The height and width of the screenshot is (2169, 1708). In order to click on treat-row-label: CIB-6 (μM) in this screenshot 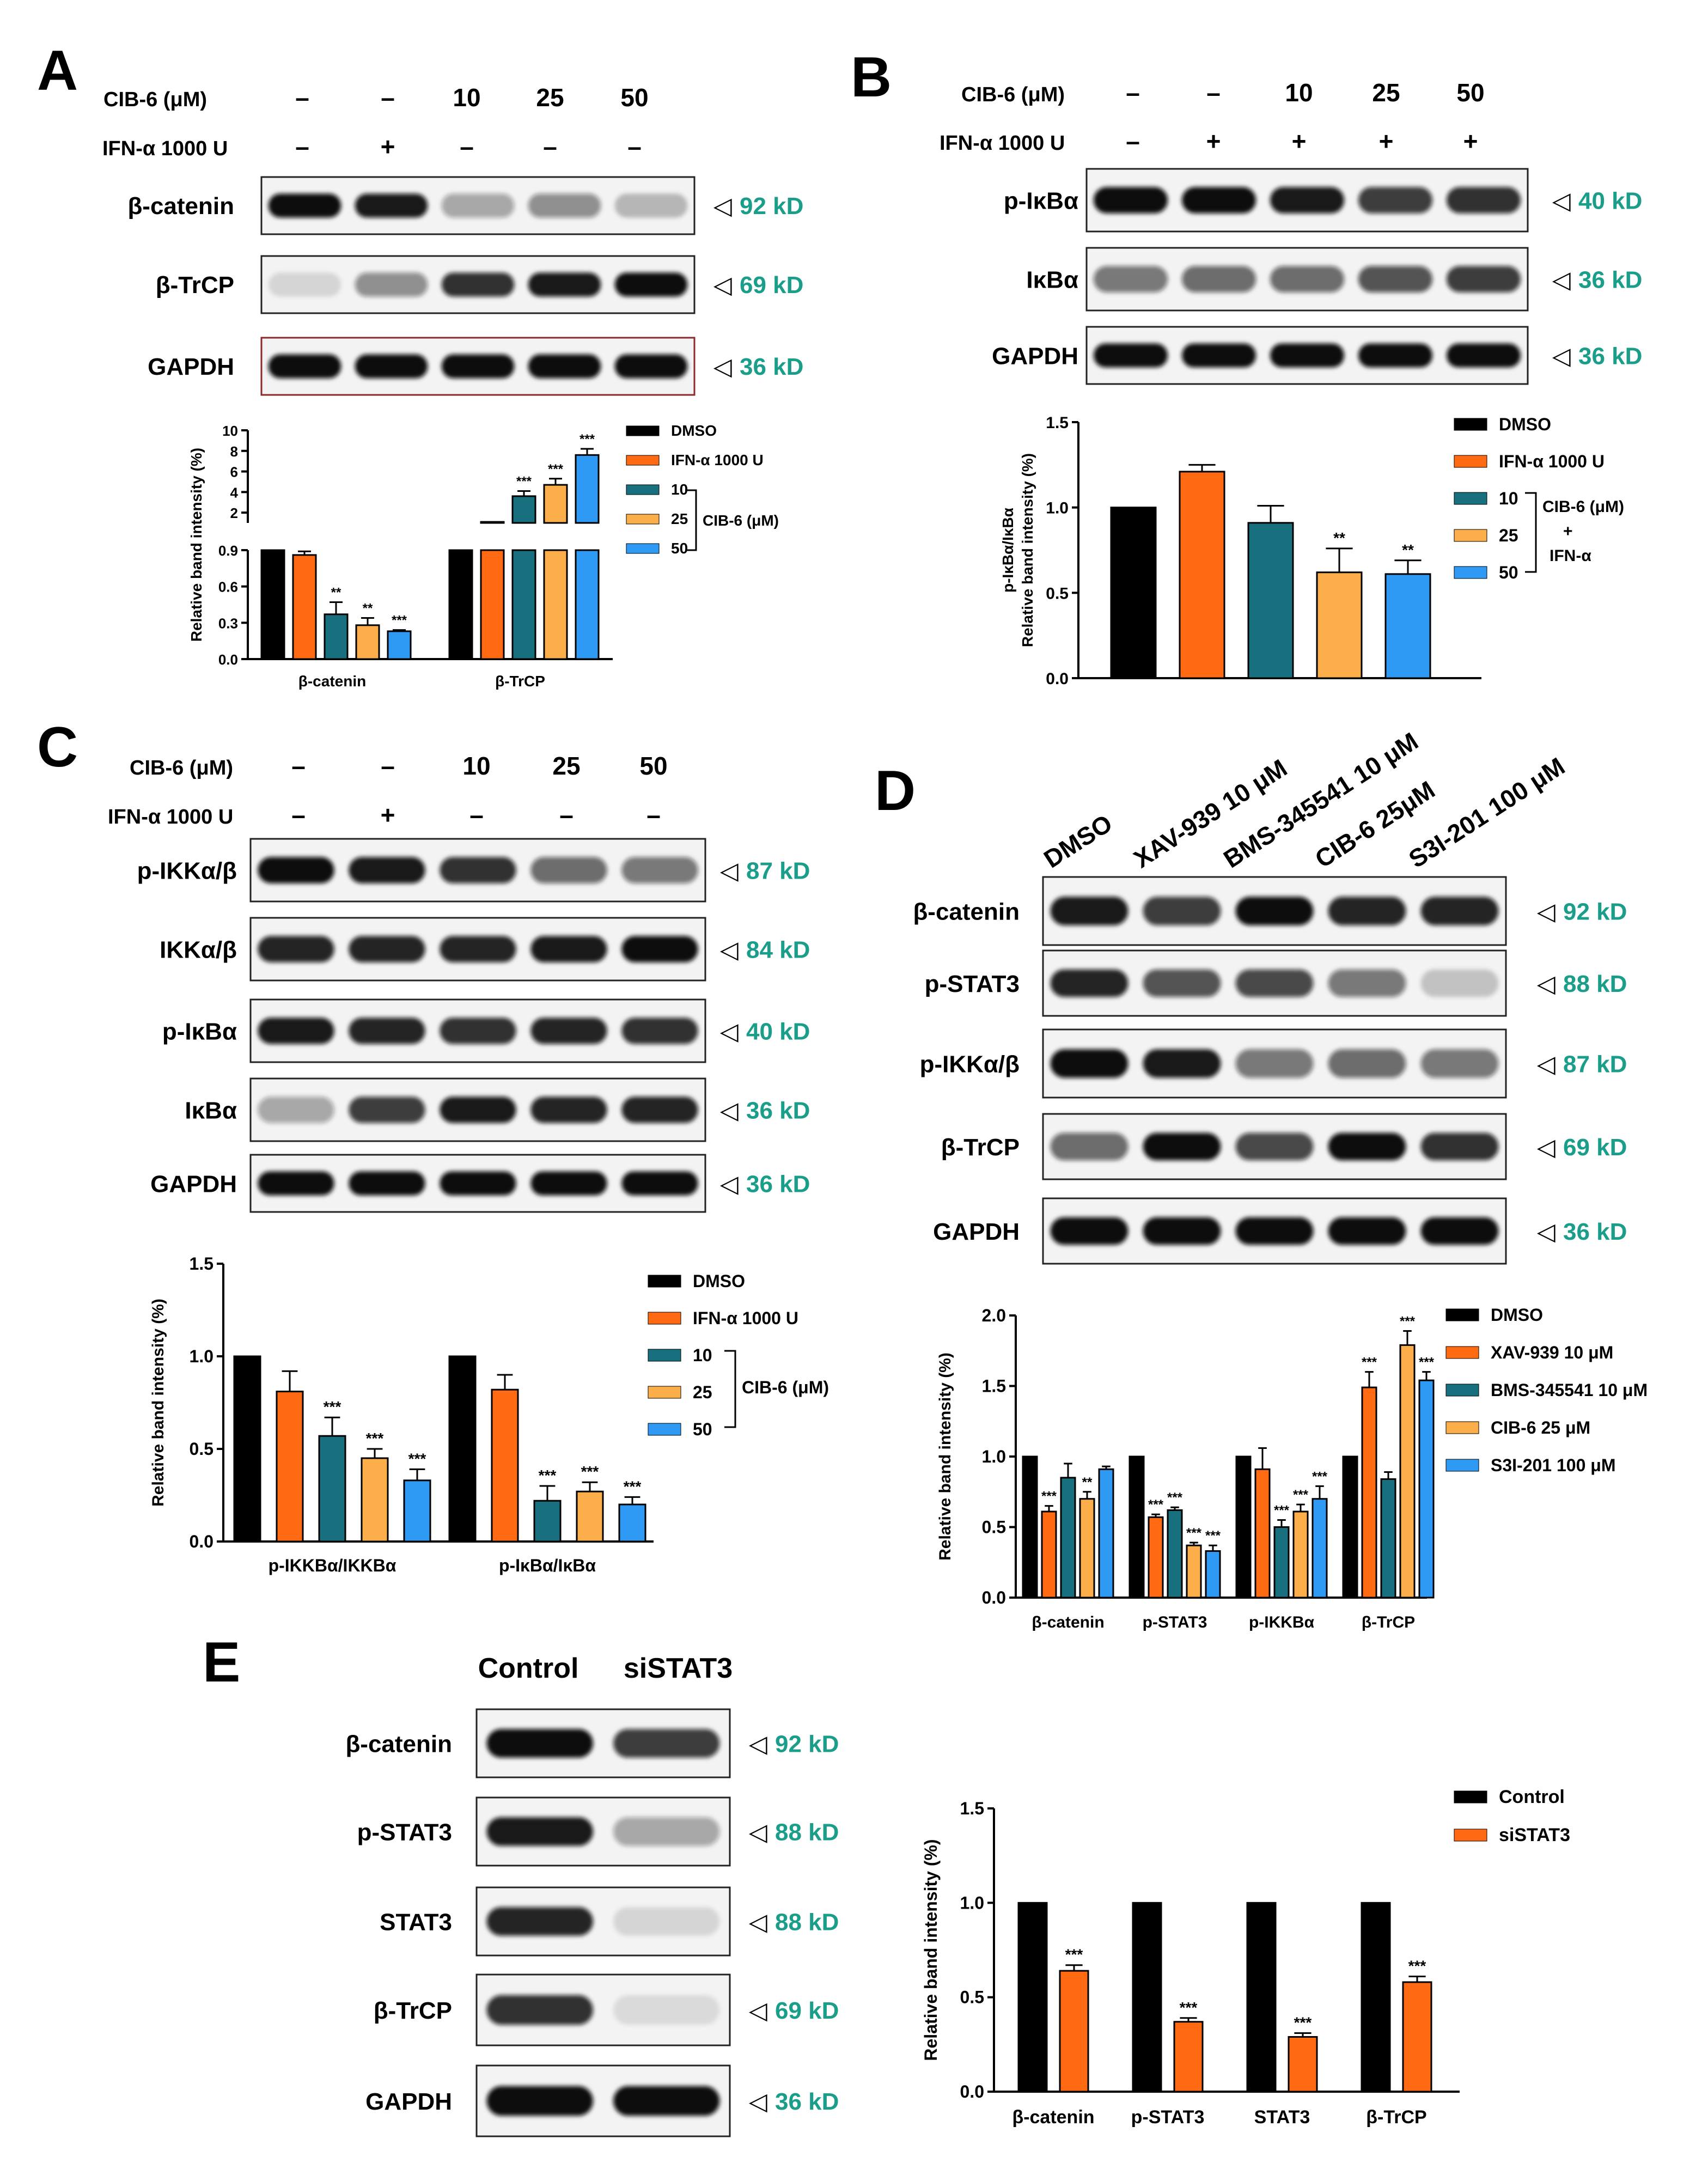, I will do `click(181, 768)`.